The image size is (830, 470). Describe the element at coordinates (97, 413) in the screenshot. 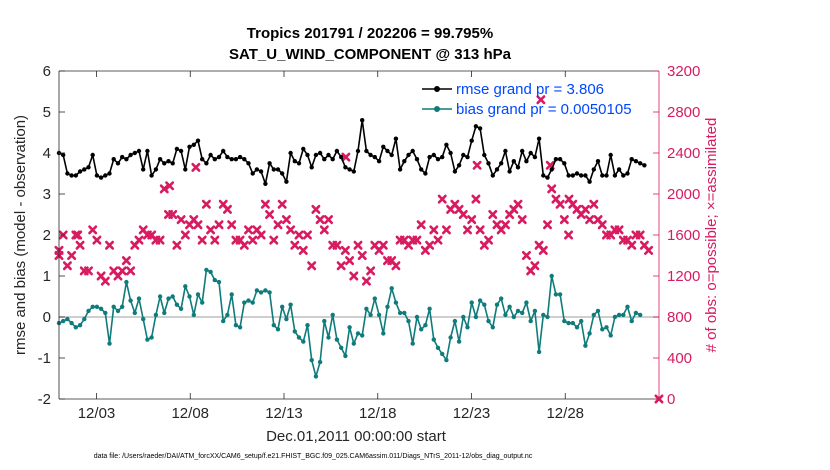

I see `x-tick-label: 12/03` at that location.